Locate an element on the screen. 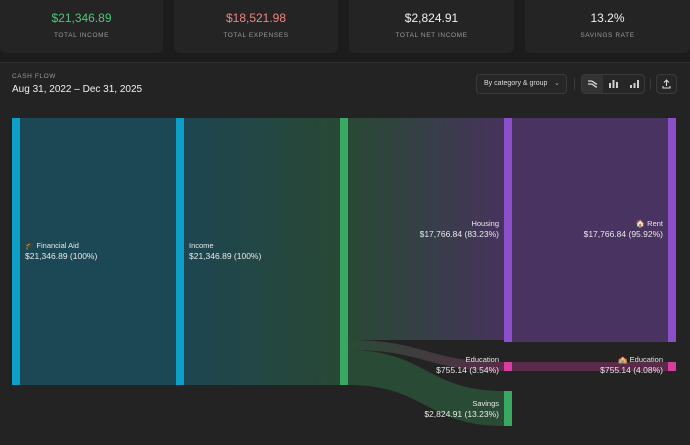 The image size is (690, 445). node-label: 🏫 Education is located at coordinates (640, 359).